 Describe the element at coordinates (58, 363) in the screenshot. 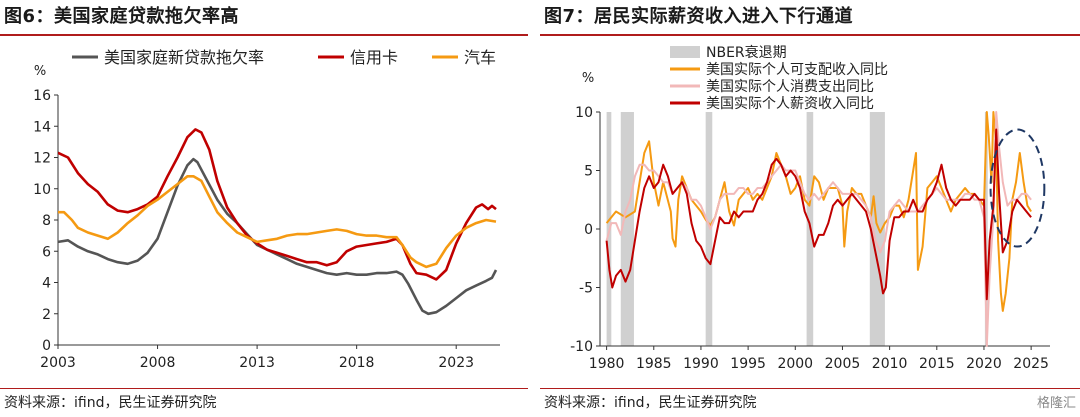

I see `x-tick-label: 2003` at that location.